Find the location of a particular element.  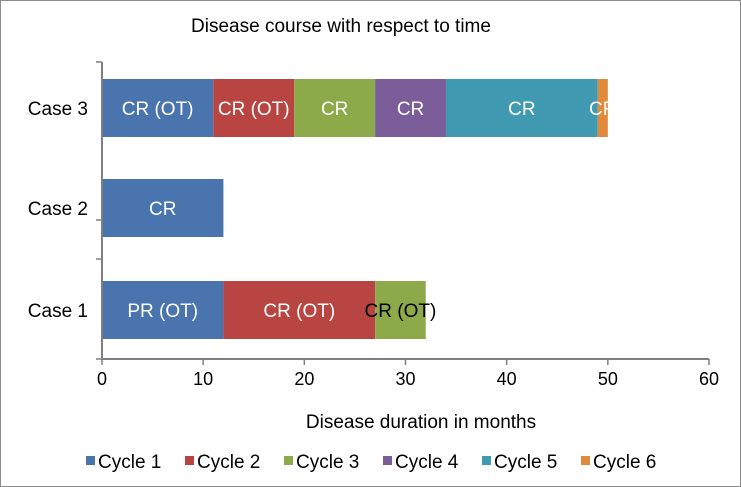

legend-label-cycle-3: Cycle 3 is located at coordinates (327, 462).